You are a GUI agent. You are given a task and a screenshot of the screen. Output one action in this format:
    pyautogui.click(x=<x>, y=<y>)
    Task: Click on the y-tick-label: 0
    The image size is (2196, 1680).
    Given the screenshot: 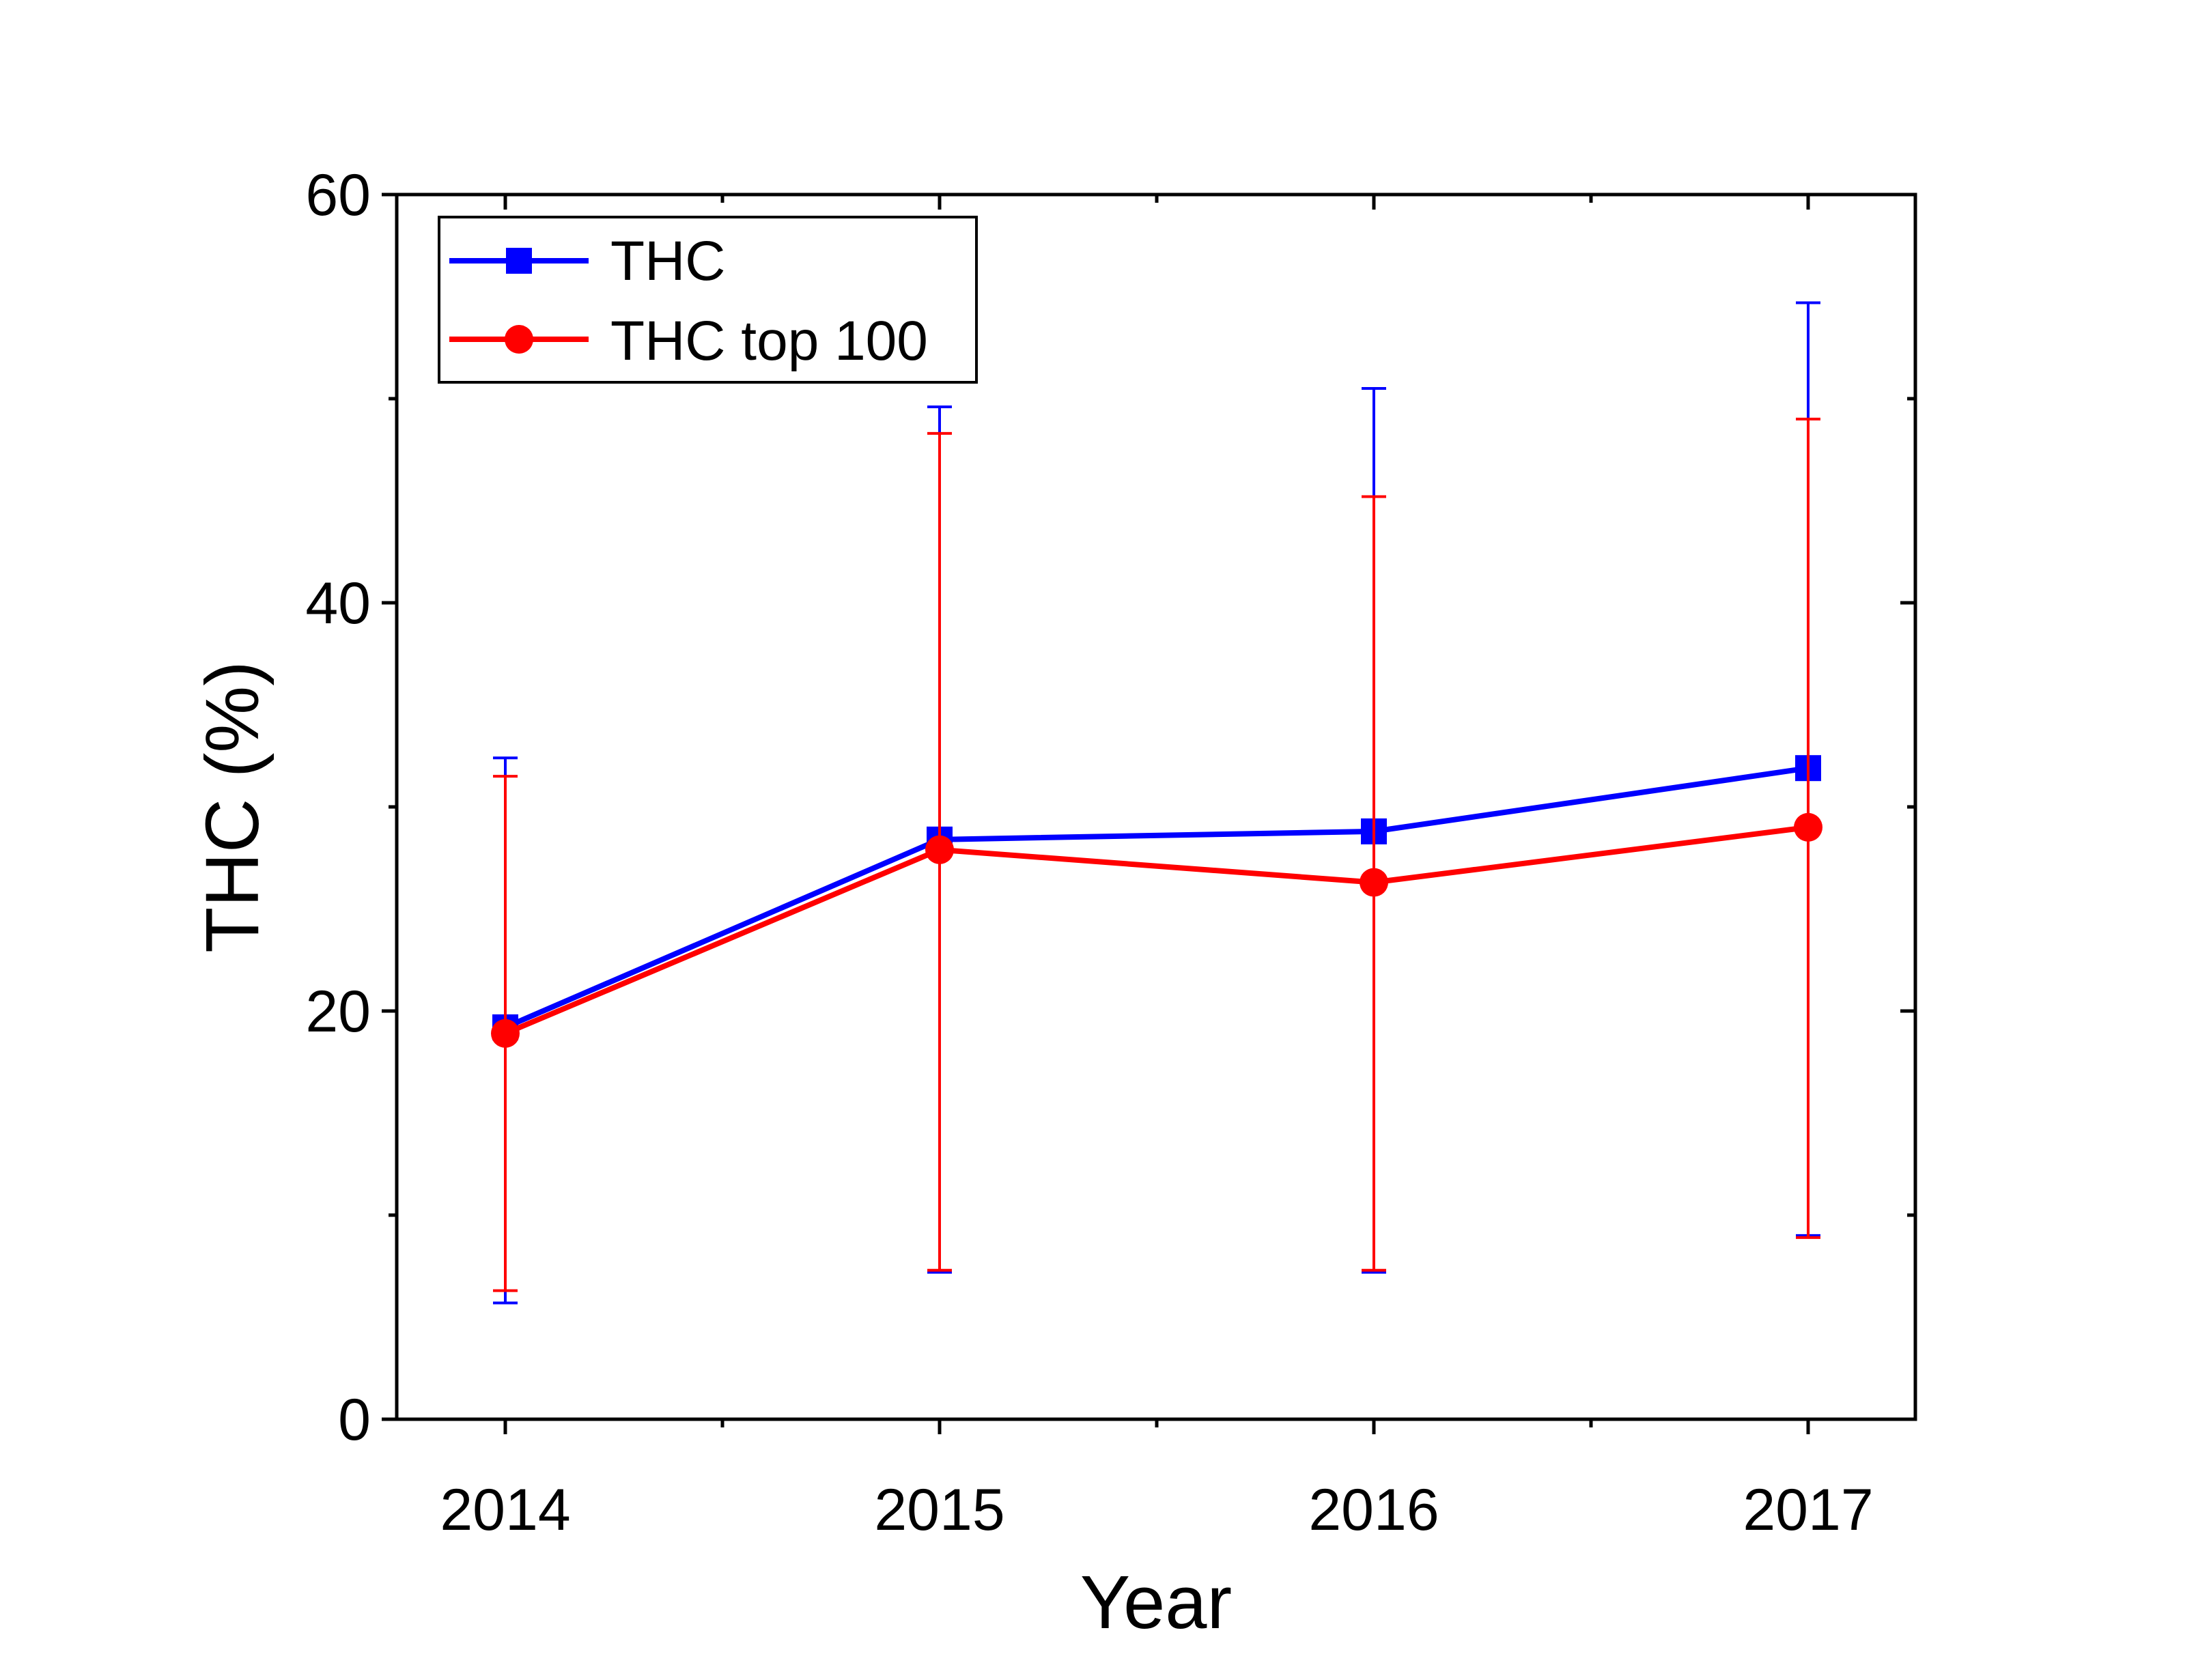 What is the action you would take?
    pyautogui.click(x=355, y=1420)
    